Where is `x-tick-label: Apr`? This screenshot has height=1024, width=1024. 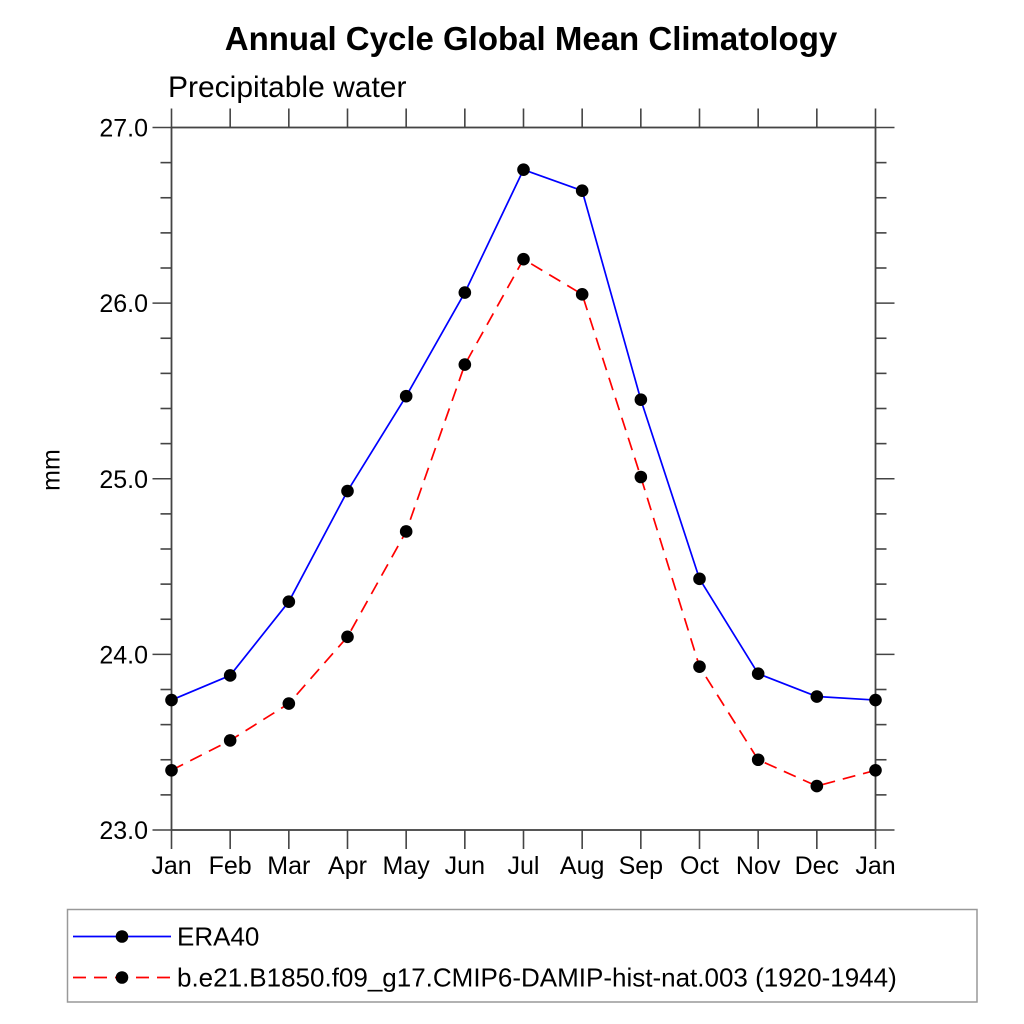 x-tick-label: Apr is located at coordinates (347, 866).